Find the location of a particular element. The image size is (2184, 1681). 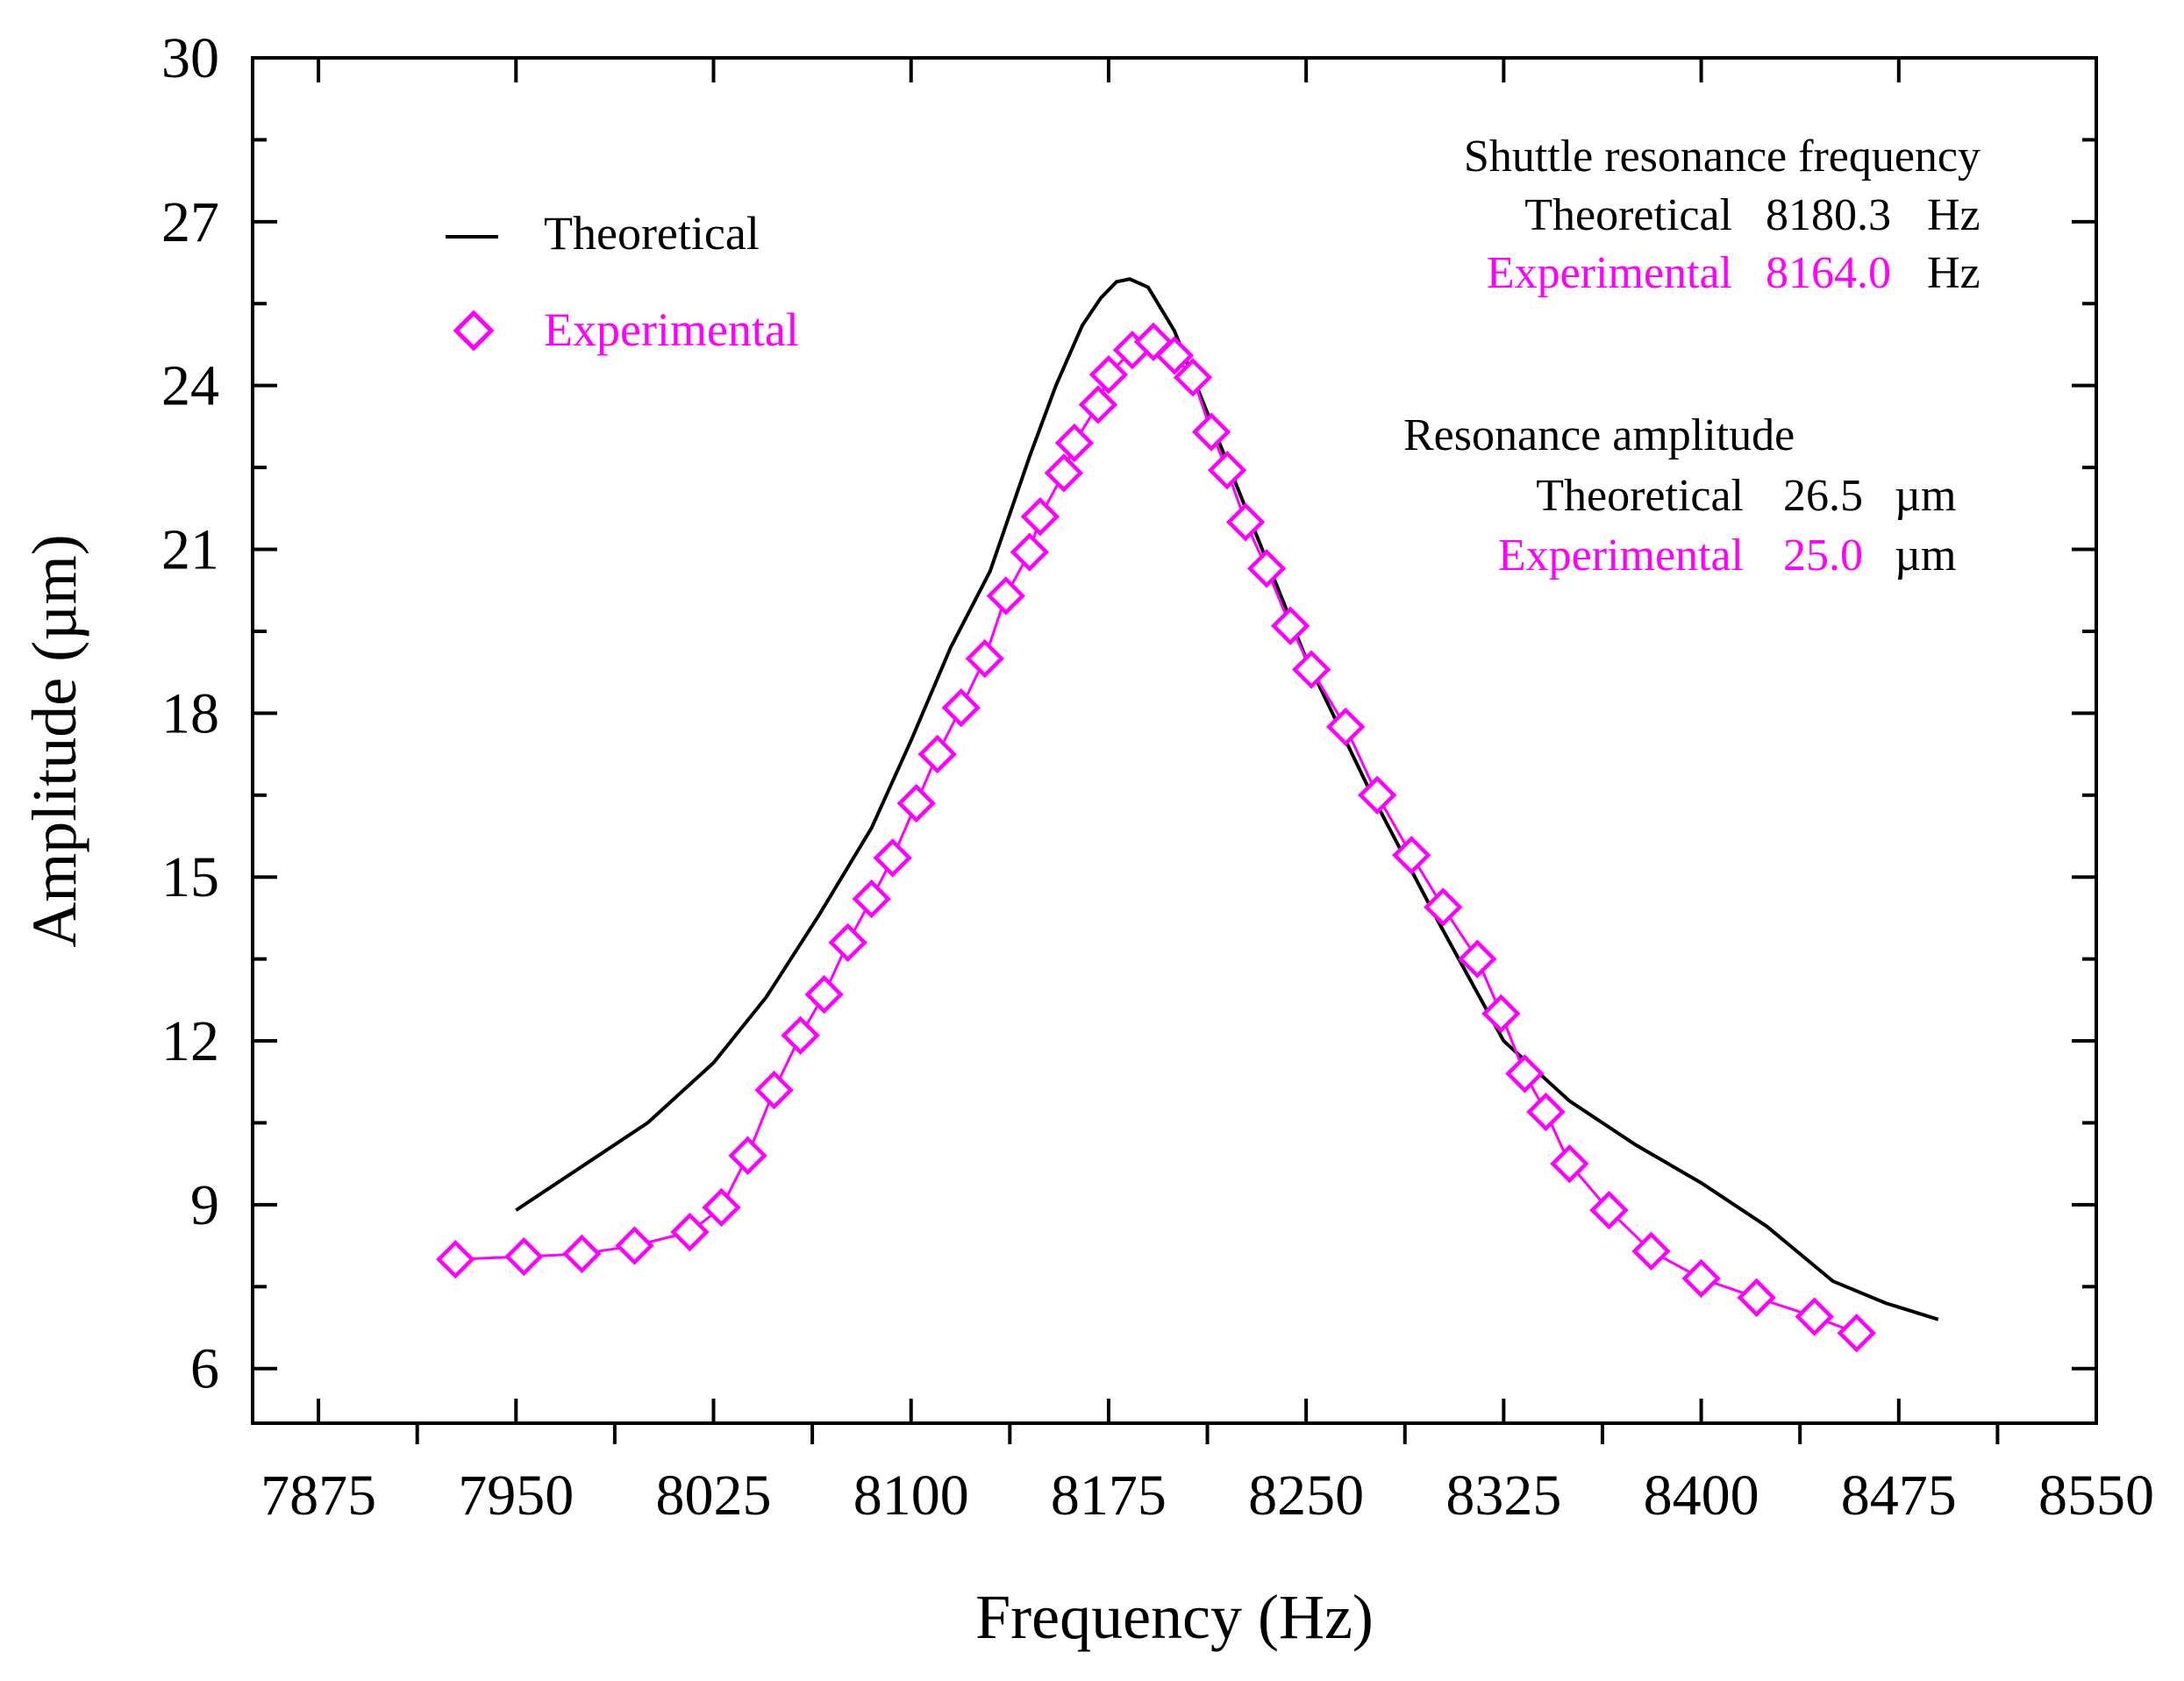

amp-experimental-value: 25.0 is located at coordinates (1823, 556).